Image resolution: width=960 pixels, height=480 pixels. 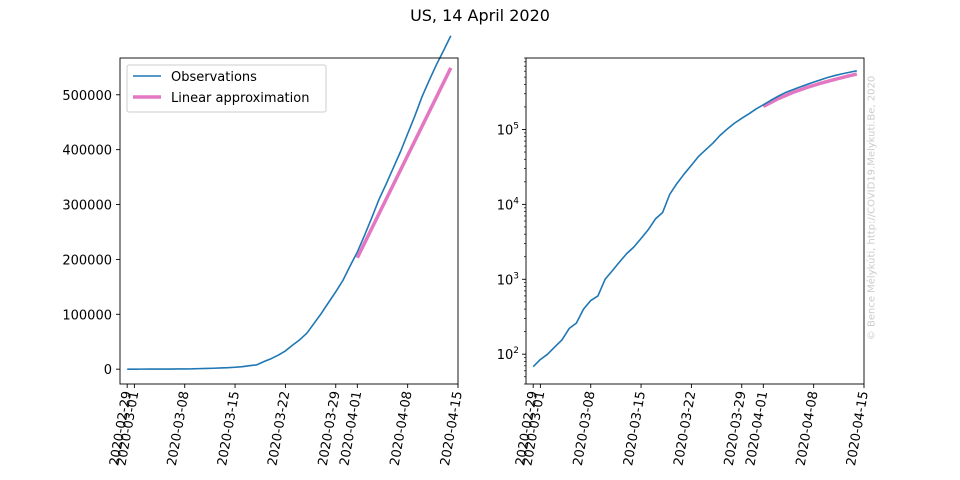 I want to click on y-tick-label: 10⁵, so click(x=508, y=129).